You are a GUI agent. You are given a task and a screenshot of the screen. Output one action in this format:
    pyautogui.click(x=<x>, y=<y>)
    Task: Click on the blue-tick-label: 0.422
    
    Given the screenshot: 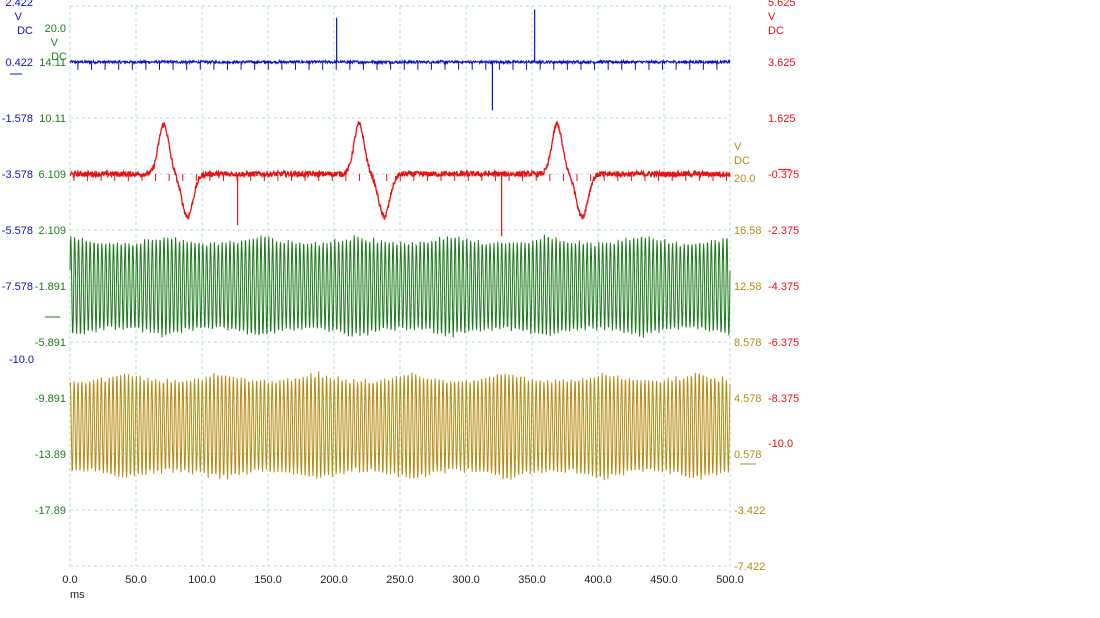 What is the action you would take?
    pyautogui.click(x=19, y=63)
    